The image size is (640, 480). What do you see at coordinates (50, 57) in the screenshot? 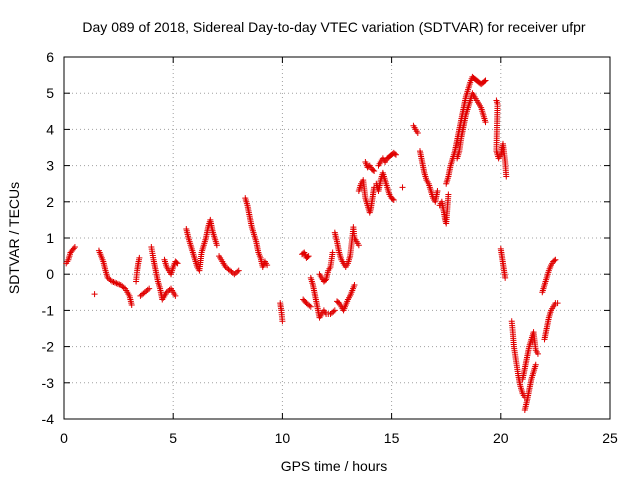
I see `y-tick-label: 6` at bounding box center [50, 57].